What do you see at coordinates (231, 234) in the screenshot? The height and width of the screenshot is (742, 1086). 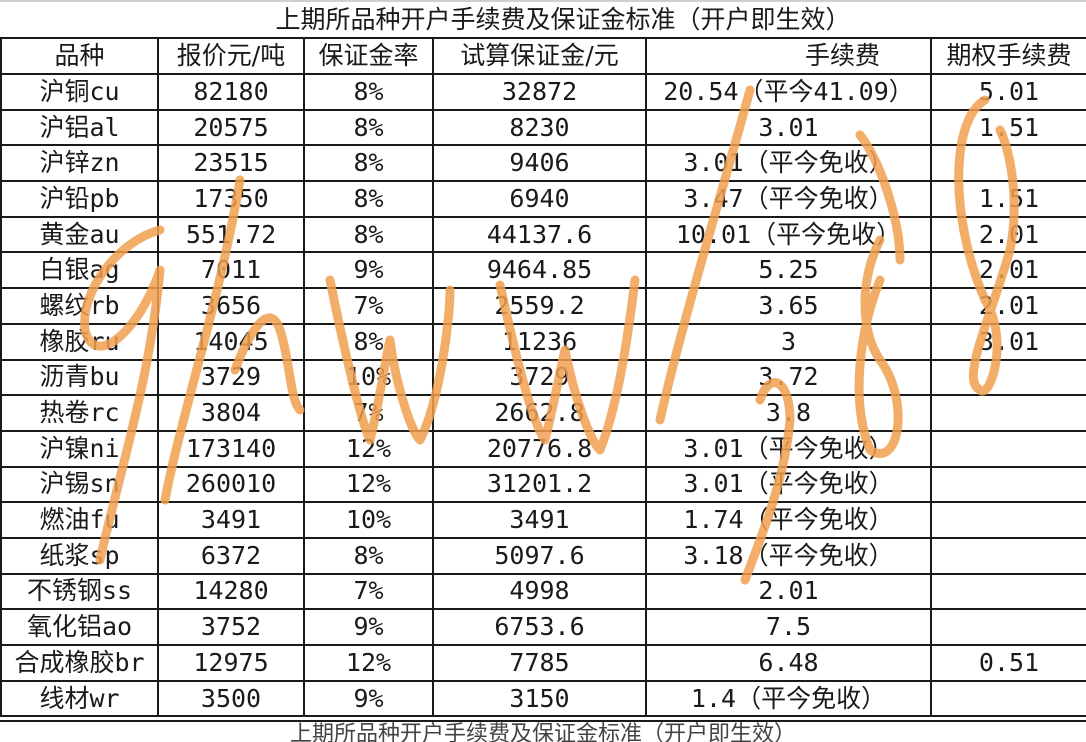 I see `cell-price: 551.72` at bounding box center [231, 234].